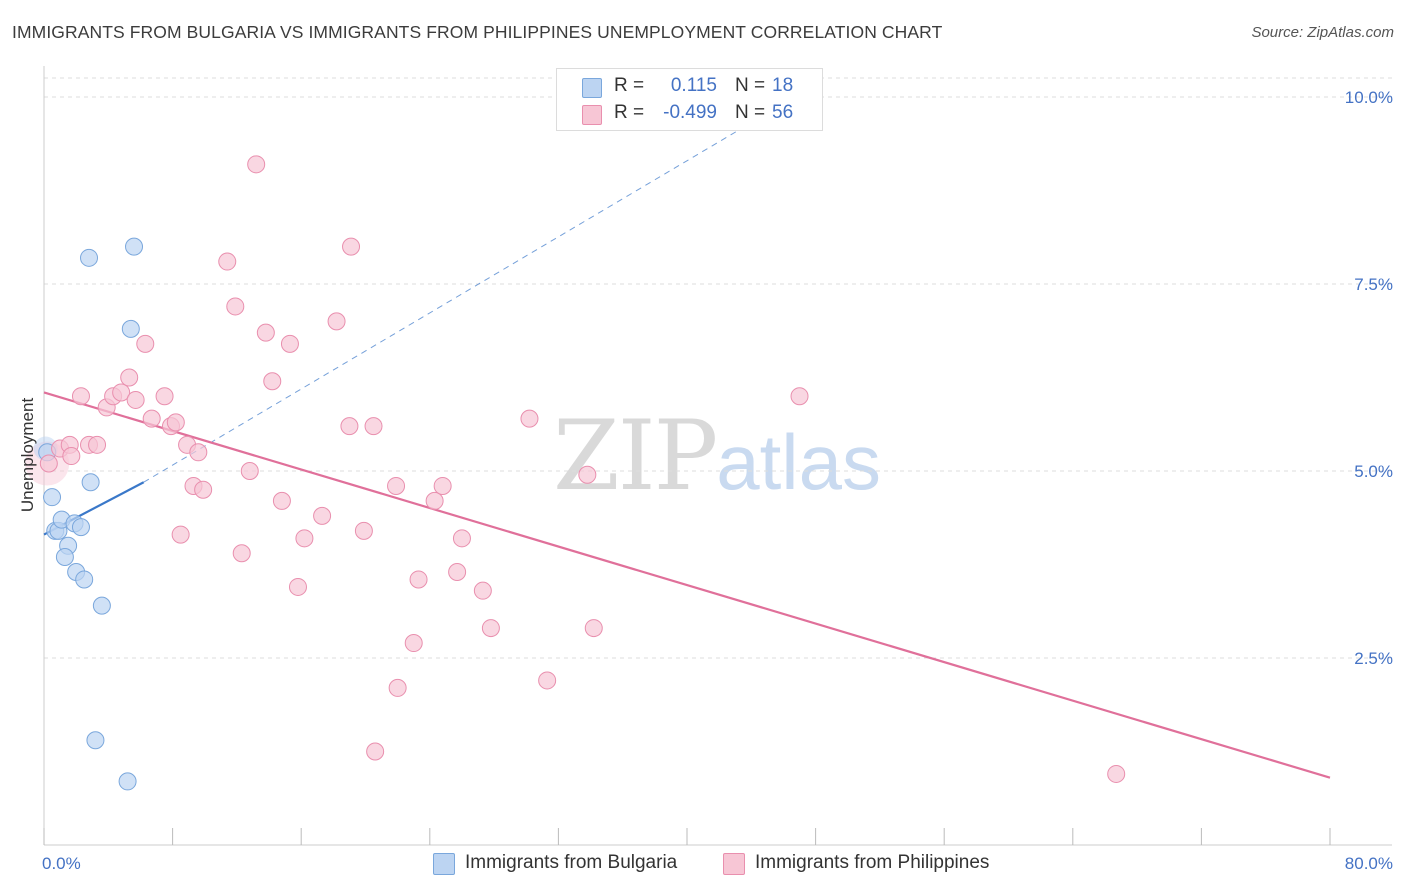 This screenshot has width=1406, height=892. Describe the element at coordinates (1322, 32) in the screenshot. I see `source-label: Source: ZipAtlas.com` at that location.